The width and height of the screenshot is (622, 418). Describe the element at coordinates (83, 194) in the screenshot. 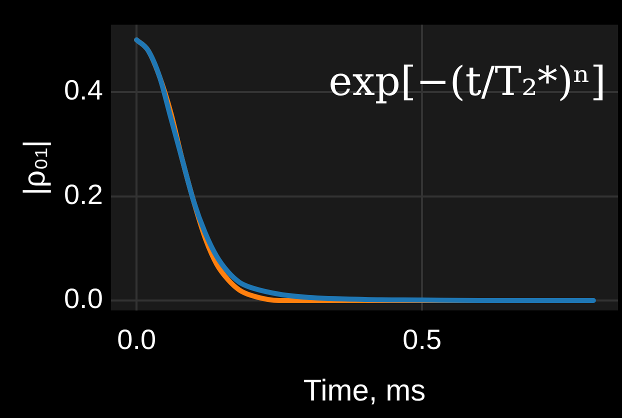

I see `y-tick-label: 0.2` at that location.